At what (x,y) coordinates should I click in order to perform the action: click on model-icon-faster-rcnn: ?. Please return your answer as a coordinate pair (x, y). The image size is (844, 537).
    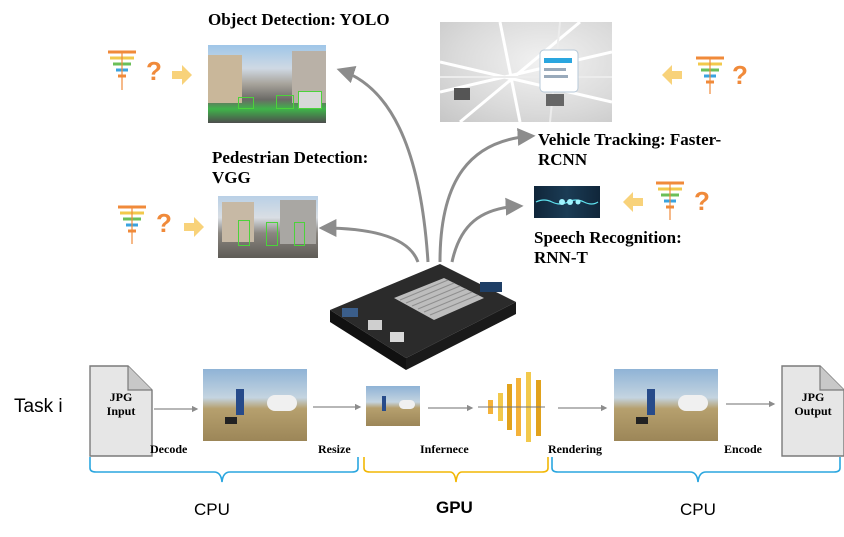
    Looking at the image, I should click on (705, 75).